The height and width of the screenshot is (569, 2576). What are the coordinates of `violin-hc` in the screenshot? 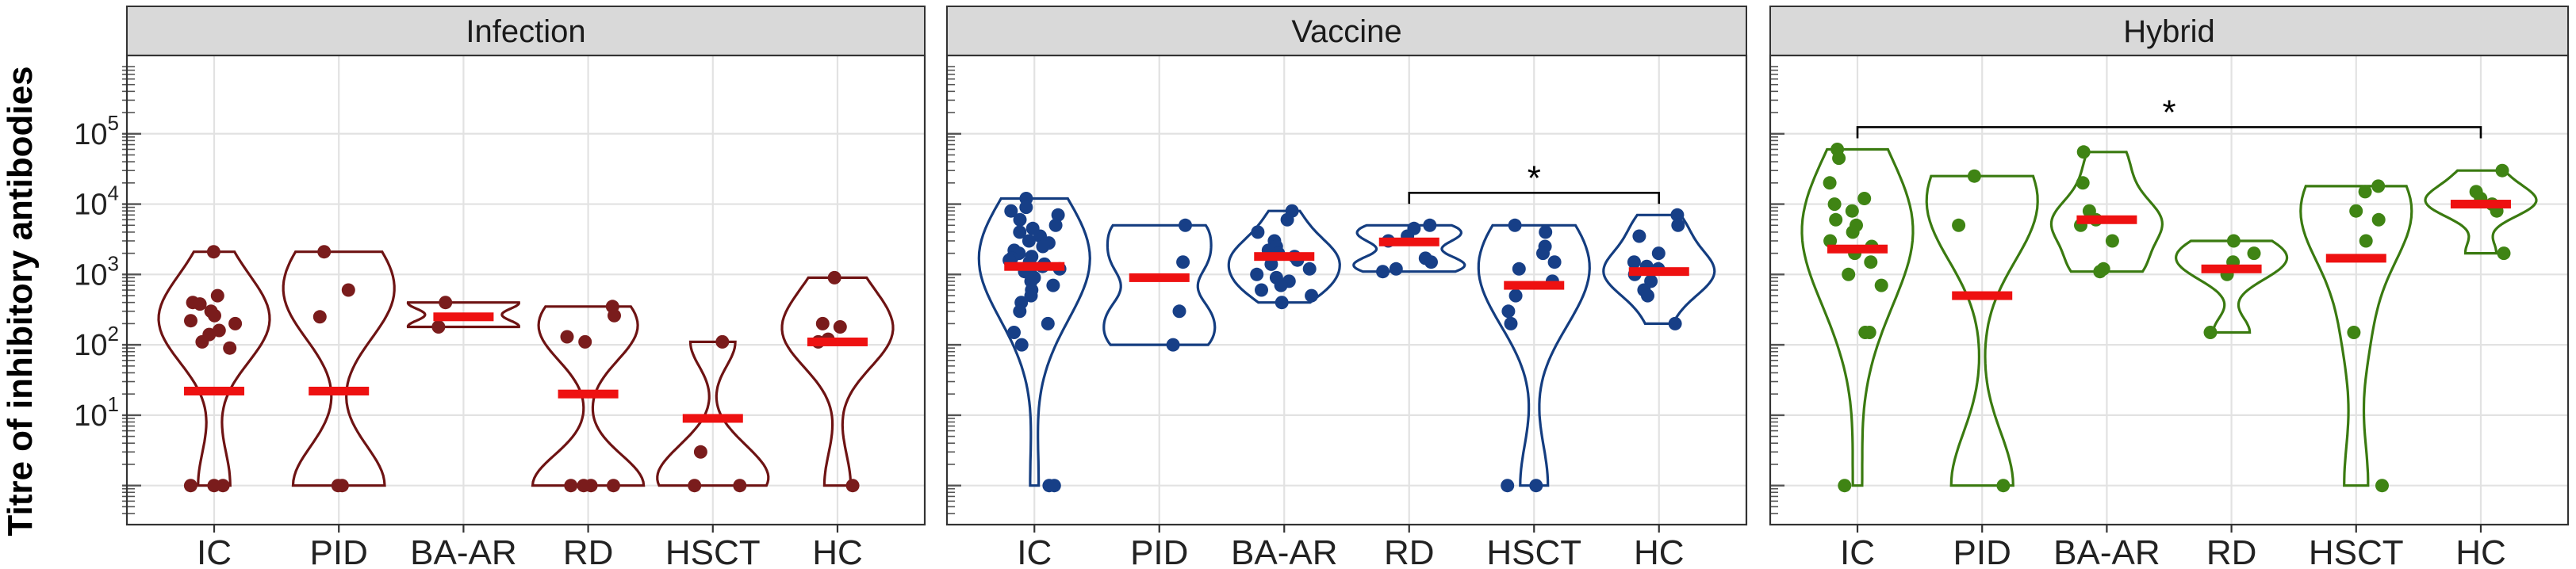 It's located at (2481, 212).